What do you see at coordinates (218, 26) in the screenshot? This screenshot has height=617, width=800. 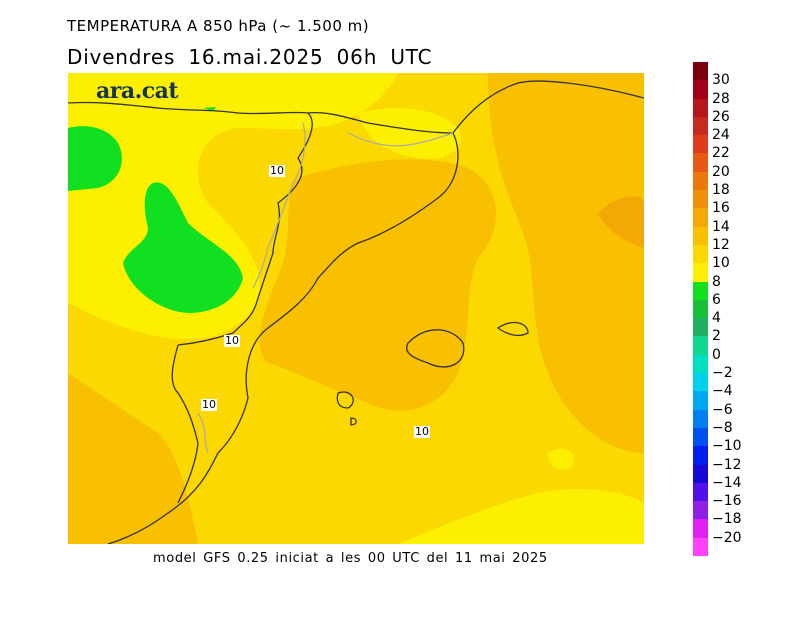 I see `map-title: TEMPERATURA A 850 hPa (~ 1.500 m)` at bounding box center [218, 26].